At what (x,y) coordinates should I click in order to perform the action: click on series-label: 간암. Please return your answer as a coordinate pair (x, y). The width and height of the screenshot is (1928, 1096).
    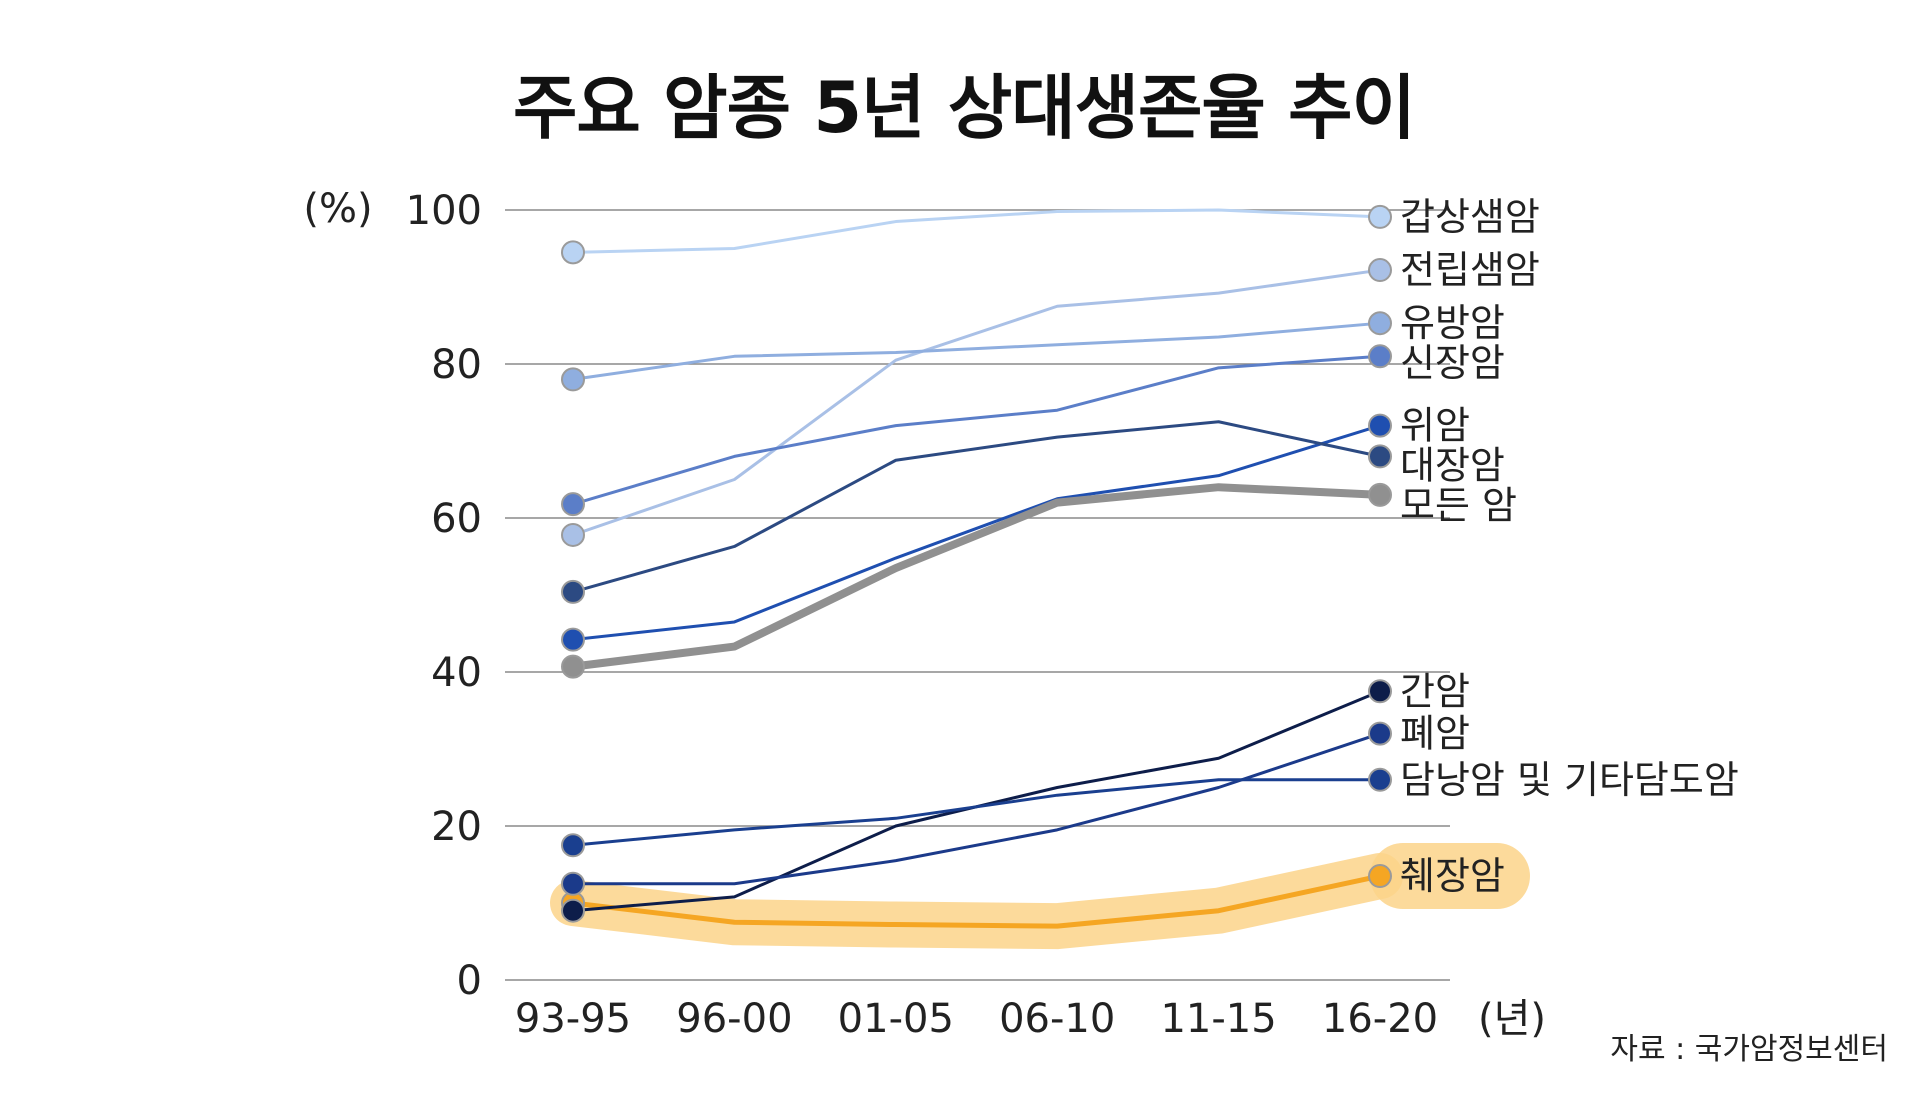
    Looking at the image, I should click on (1435, 691).